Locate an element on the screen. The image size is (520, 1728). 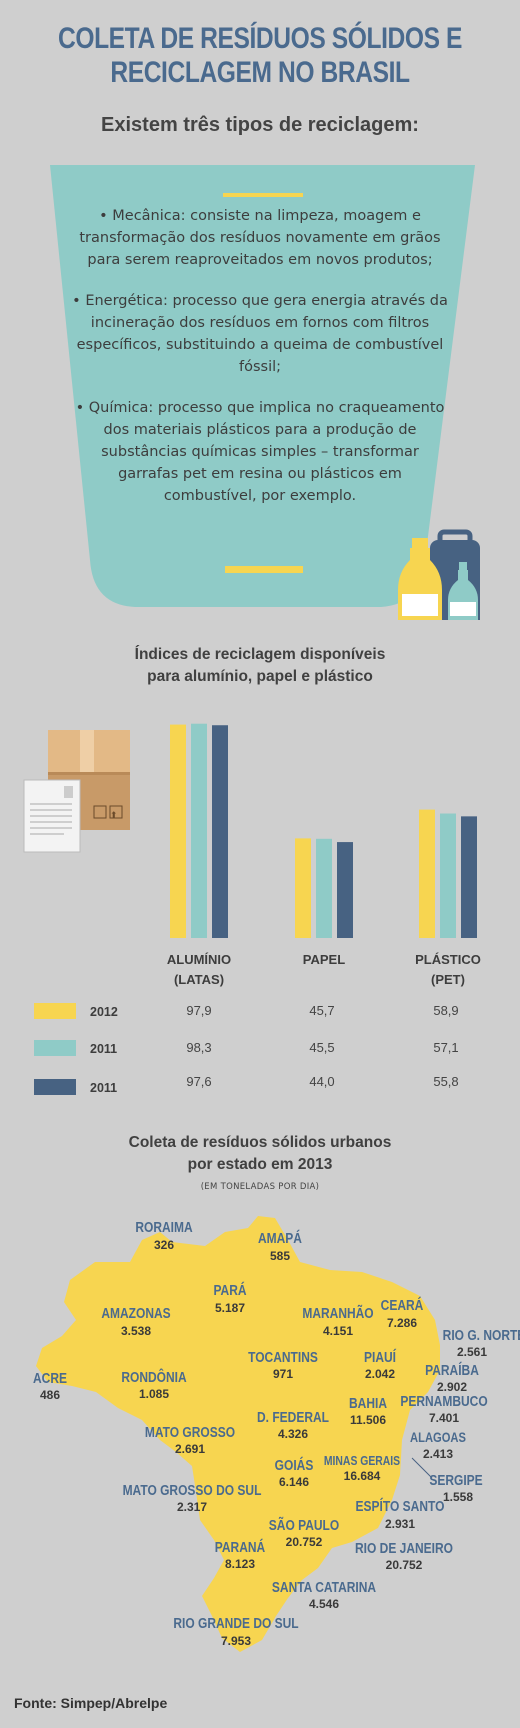
value-label: 97,9 is located at coordinates (198, 1010).